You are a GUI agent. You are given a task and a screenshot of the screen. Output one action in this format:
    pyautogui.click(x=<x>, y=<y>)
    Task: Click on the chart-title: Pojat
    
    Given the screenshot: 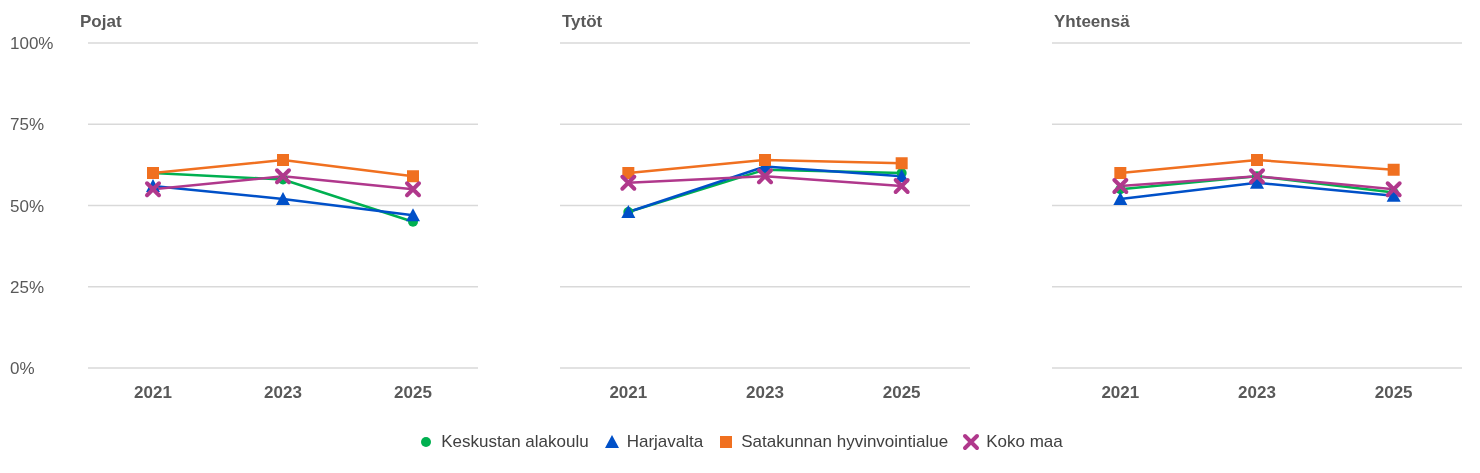 What is the action you would take?
    pyautogui.click(x=101, y=22)
    